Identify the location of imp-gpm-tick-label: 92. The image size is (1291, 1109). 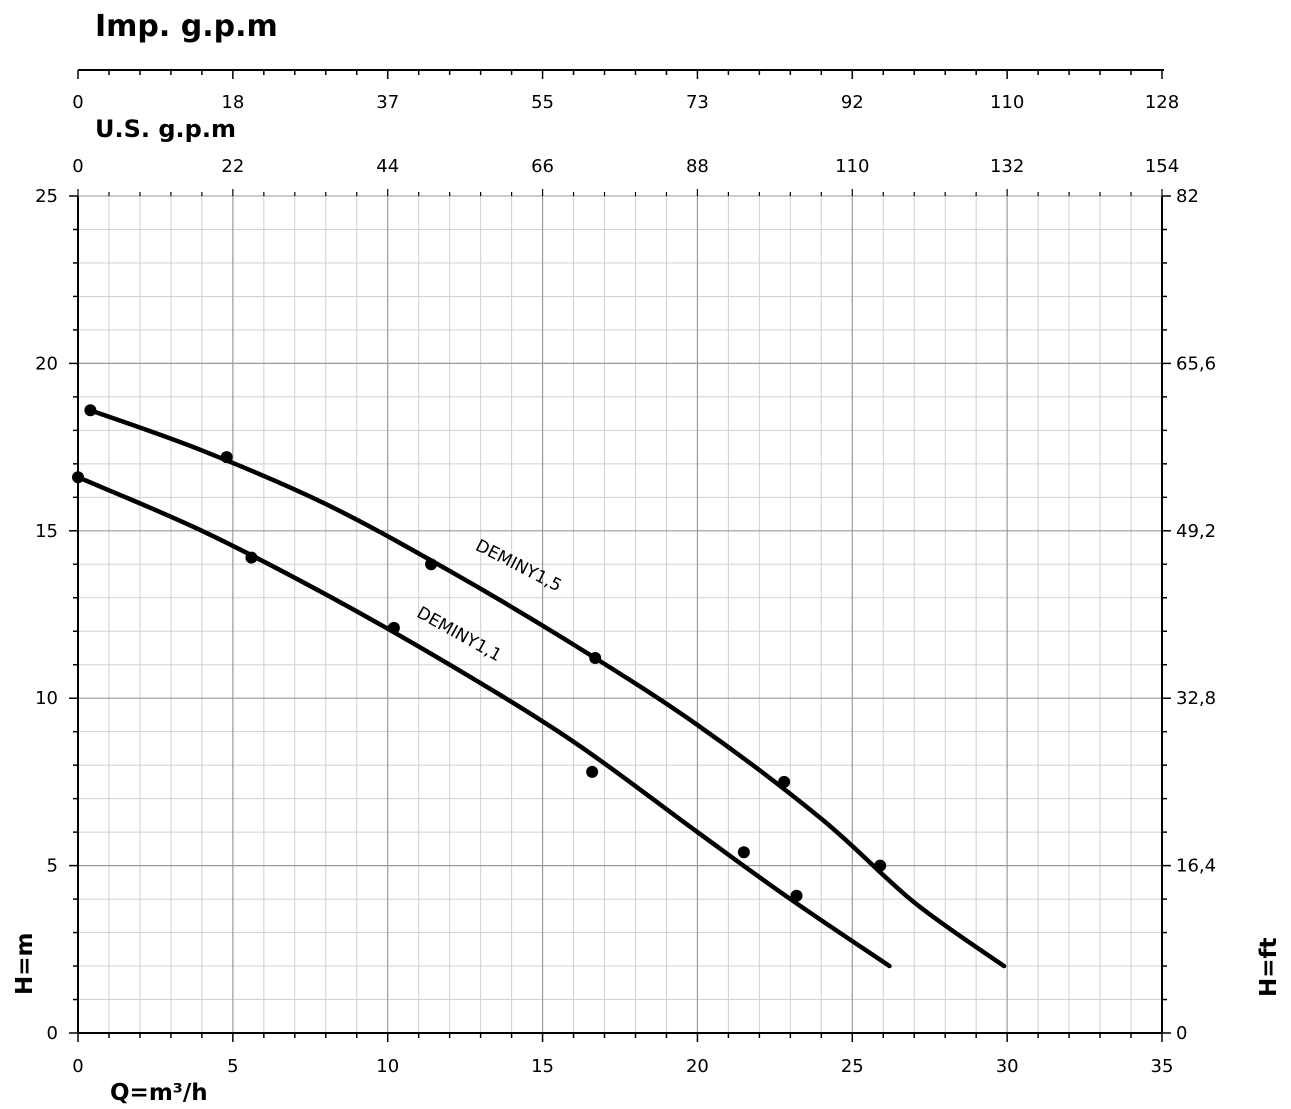
(852, 102).